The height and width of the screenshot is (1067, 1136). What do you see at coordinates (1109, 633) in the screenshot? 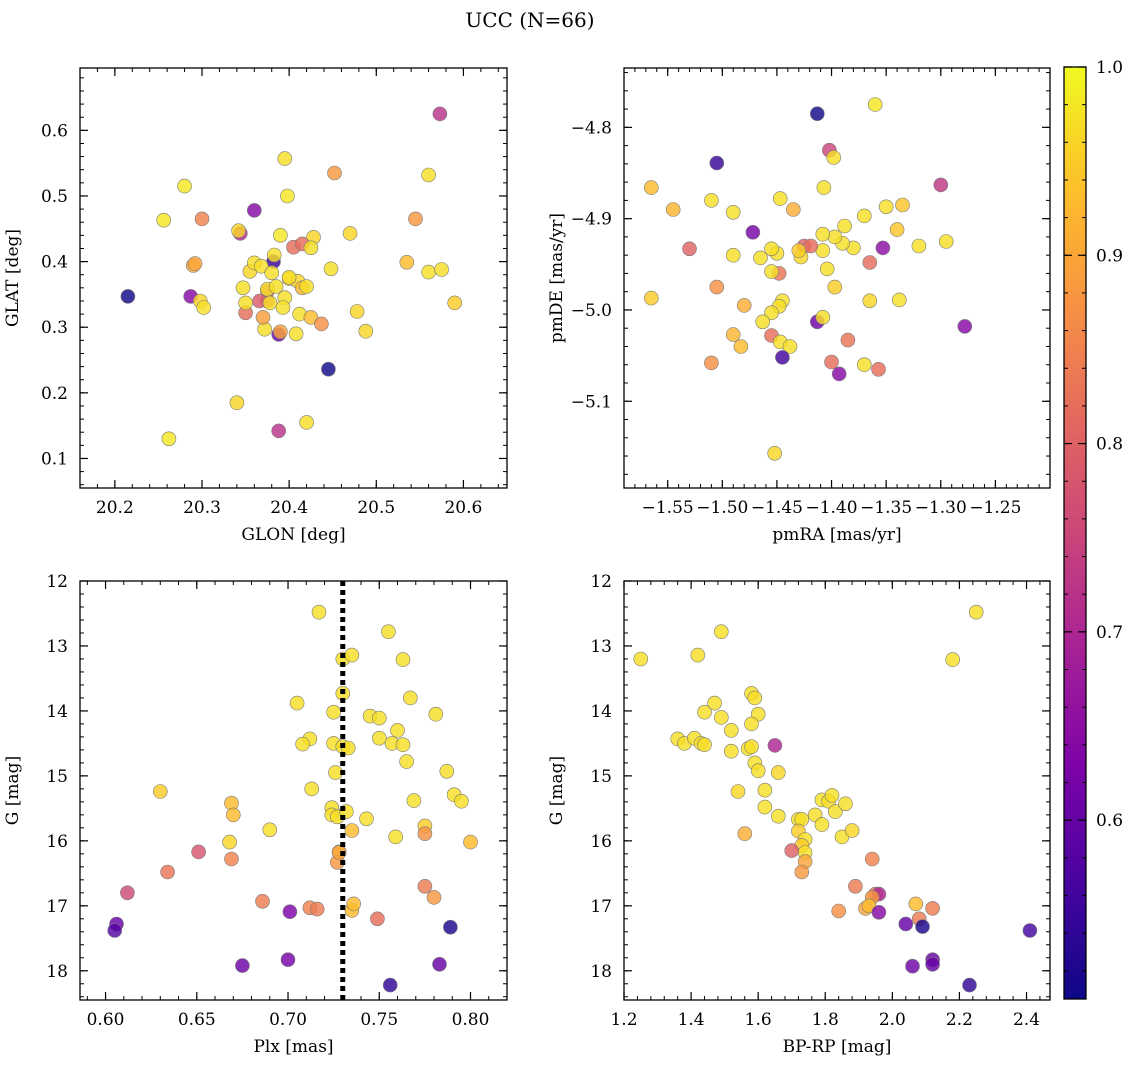
I see `colorbar-tick-label: 0.7` at bounding box center [1109, 633].